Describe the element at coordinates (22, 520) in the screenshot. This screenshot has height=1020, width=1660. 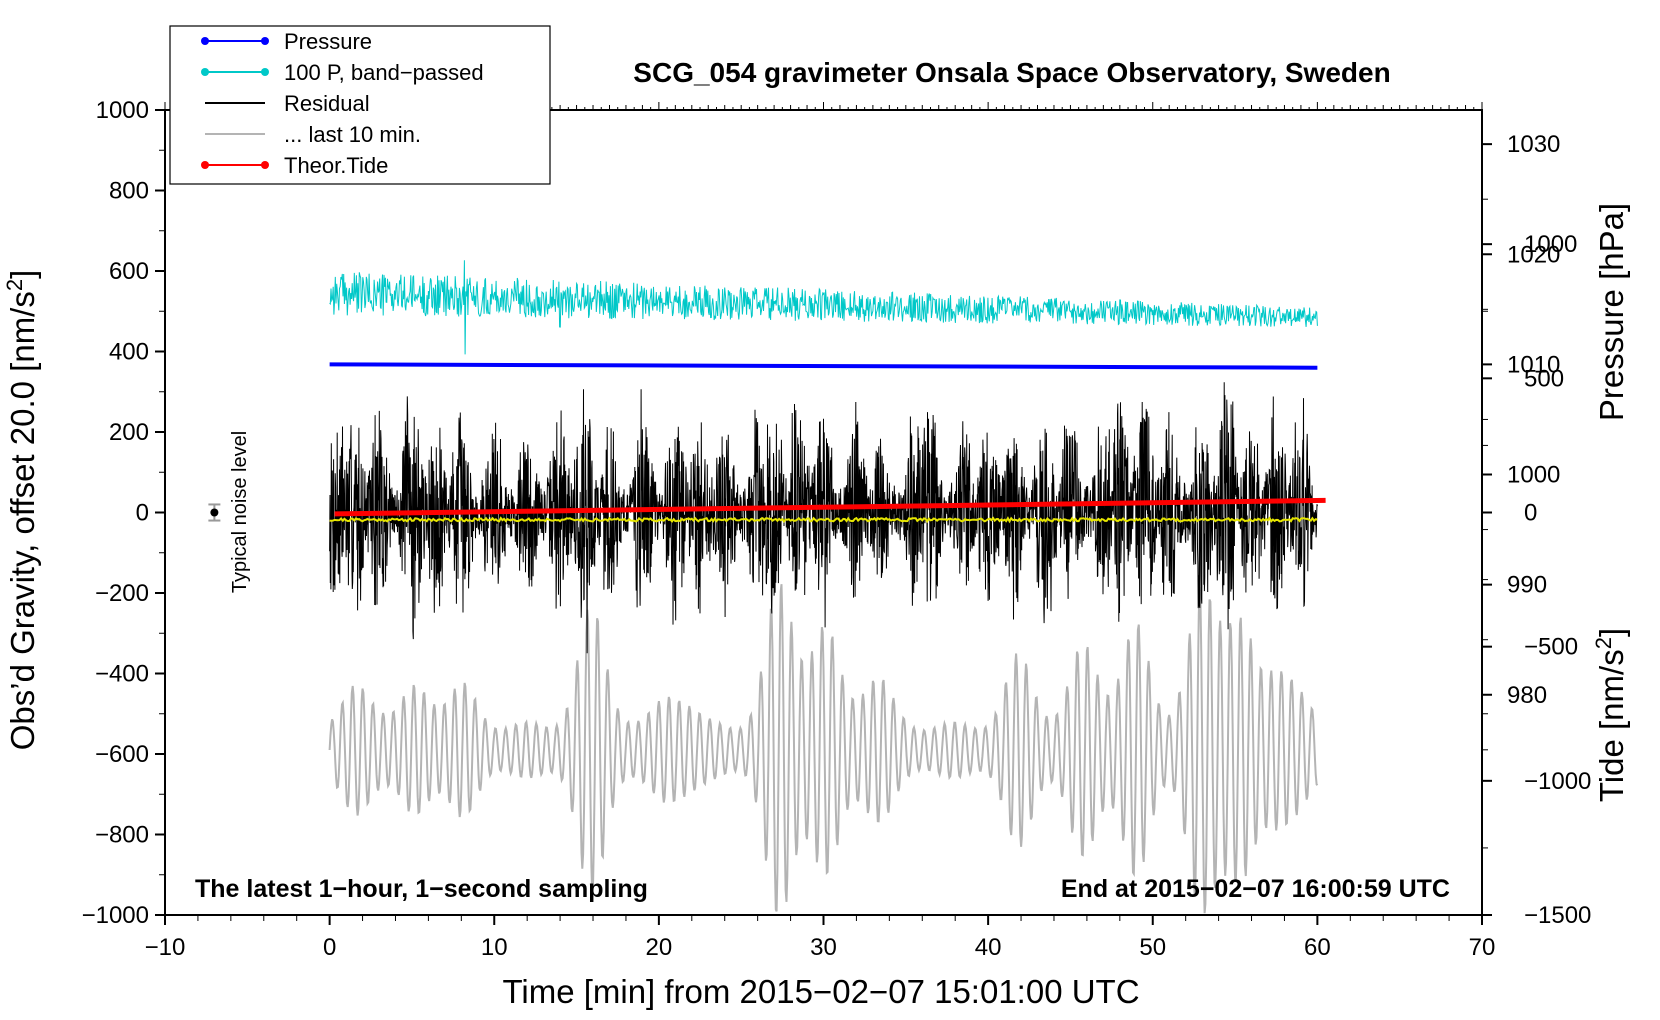
I see `y-axis-title-left-main: Obs’d Gravity, offset 20.0 [nm/s` at that location.